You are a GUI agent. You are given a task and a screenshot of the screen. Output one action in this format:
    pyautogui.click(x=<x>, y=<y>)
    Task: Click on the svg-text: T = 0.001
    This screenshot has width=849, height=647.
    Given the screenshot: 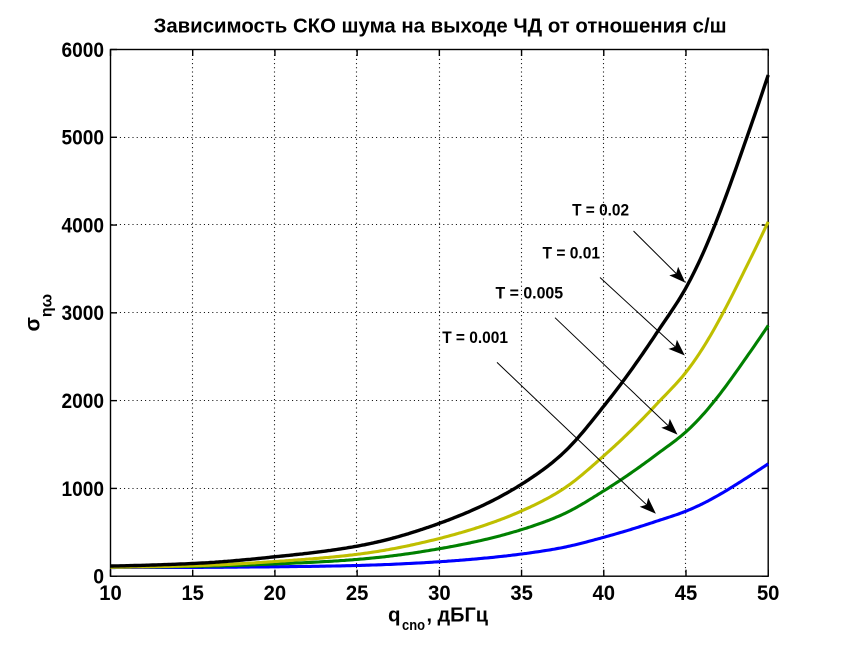 What is the action you would take?
    pyautogui.click(x=475, y=337)
    